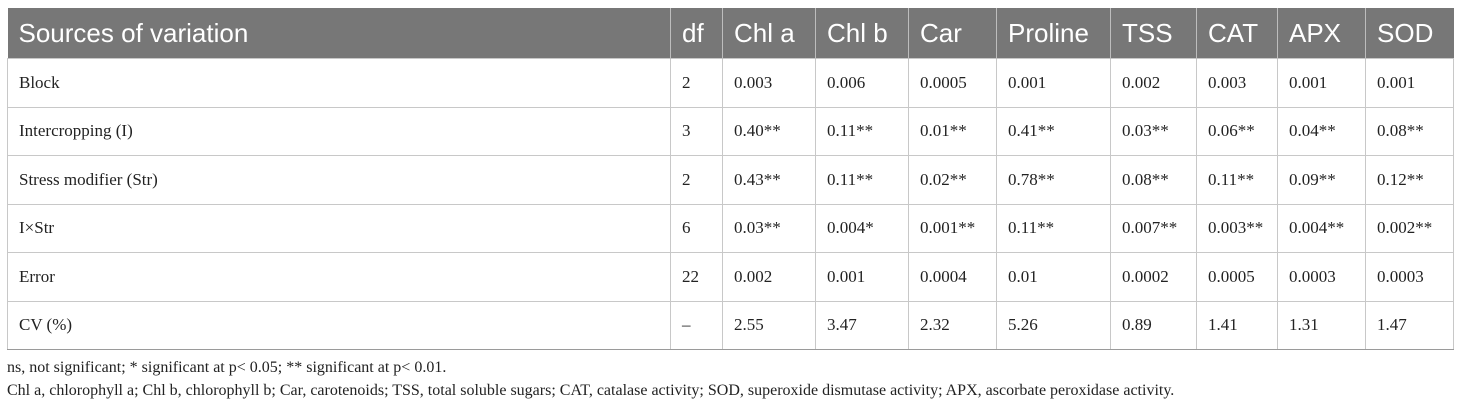 Image resolution: width=1460 pixels, height=411 pixels. Describe the element at coordinates (1053, 131) in the screenshot. I see `table-cell: 0.41**` at that location.